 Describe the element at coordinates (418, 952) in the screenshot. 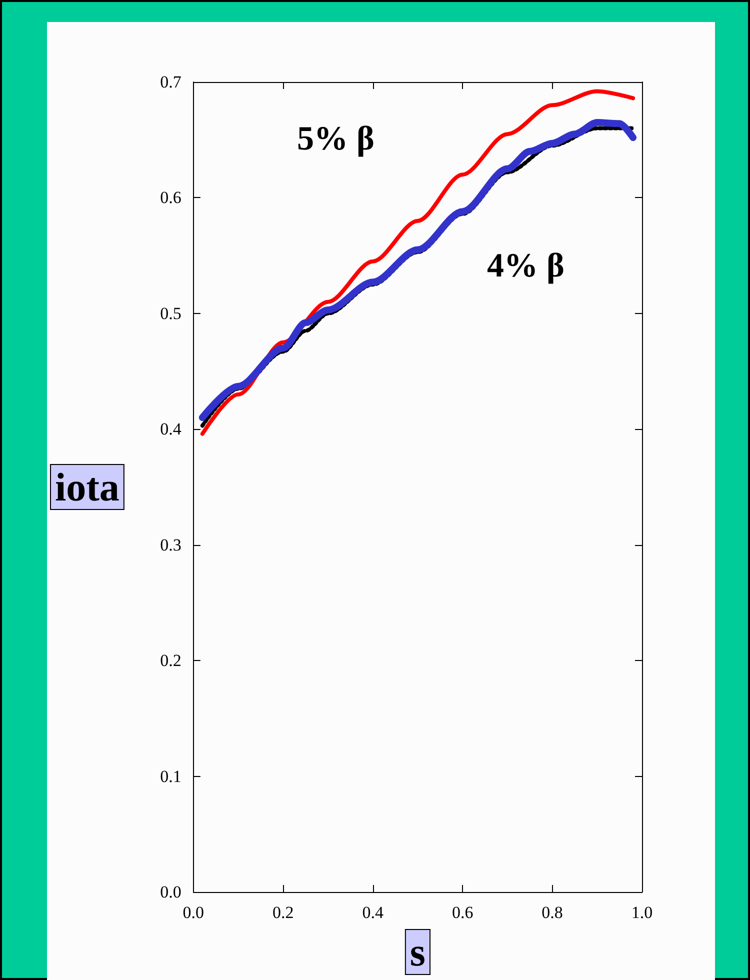

I see `x-axis-title: s` at that location.